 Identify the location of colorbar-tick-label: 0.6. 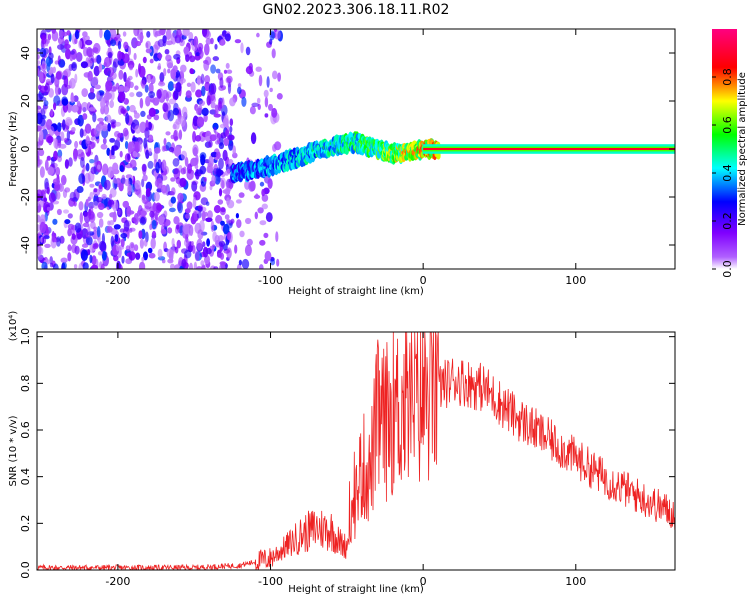
(727, 125).